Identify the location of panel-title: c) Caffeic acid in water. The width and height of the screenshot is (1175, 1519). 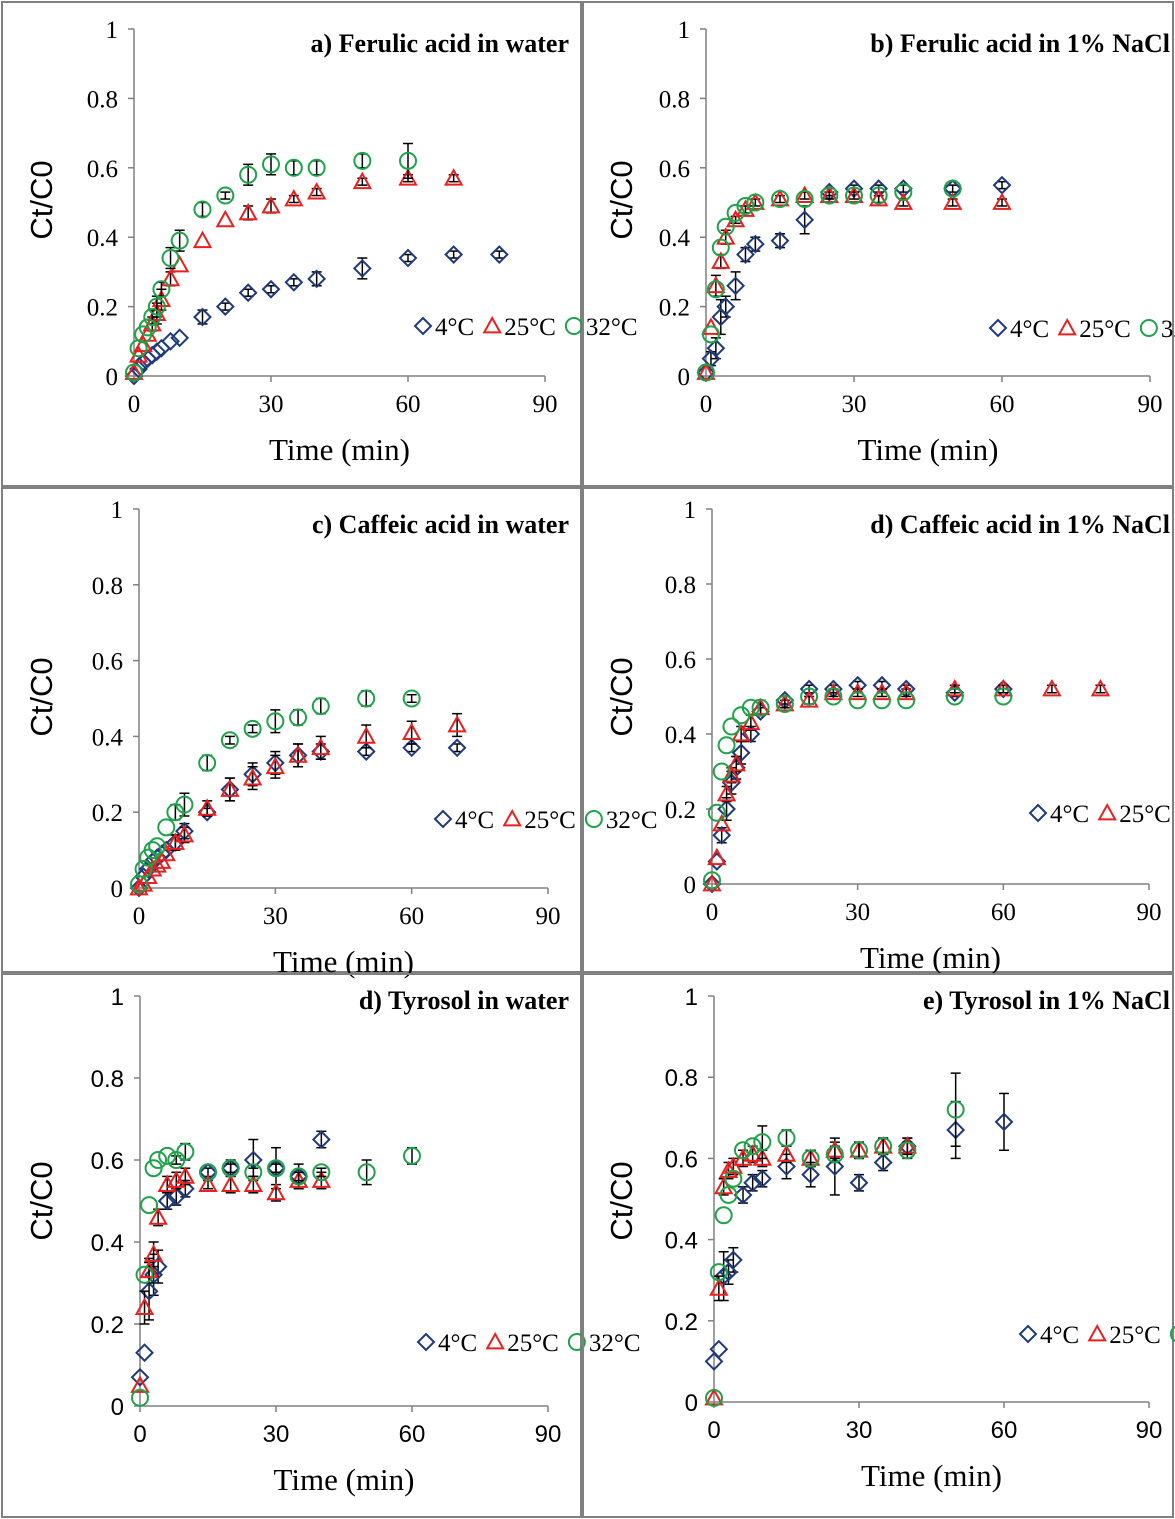
(440, 524).